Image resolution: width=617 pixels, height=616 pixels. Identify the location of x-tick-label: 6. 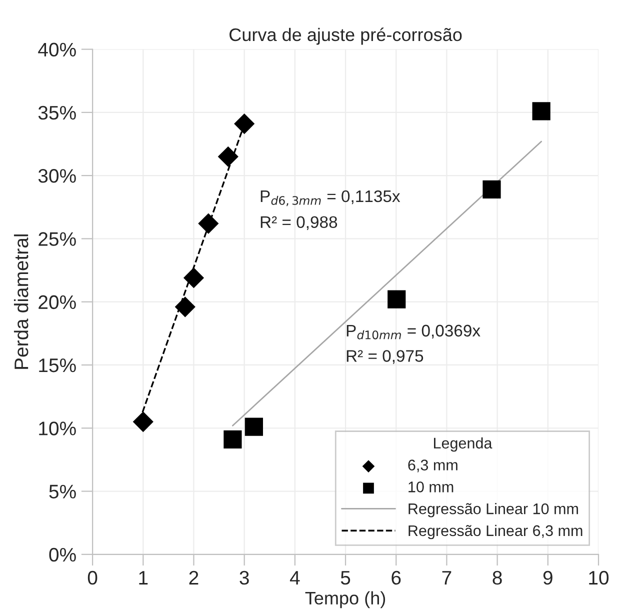
(396, 577).